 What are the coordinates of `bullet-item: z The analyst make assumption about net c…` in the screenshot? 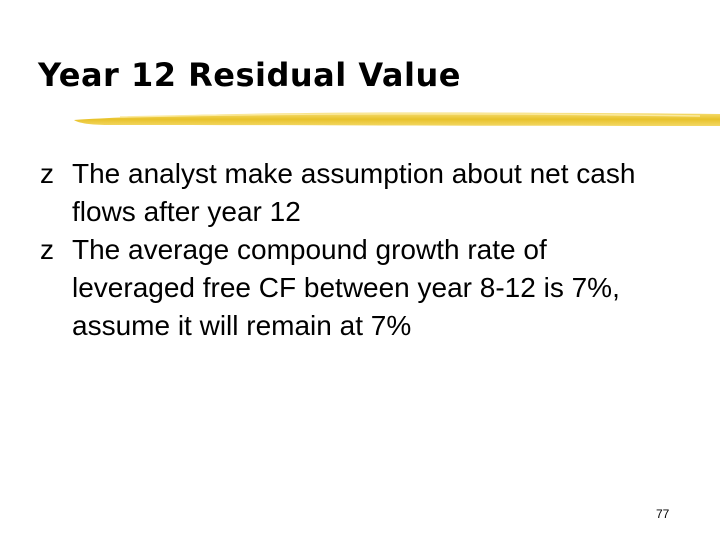 It's located at (343, 193).